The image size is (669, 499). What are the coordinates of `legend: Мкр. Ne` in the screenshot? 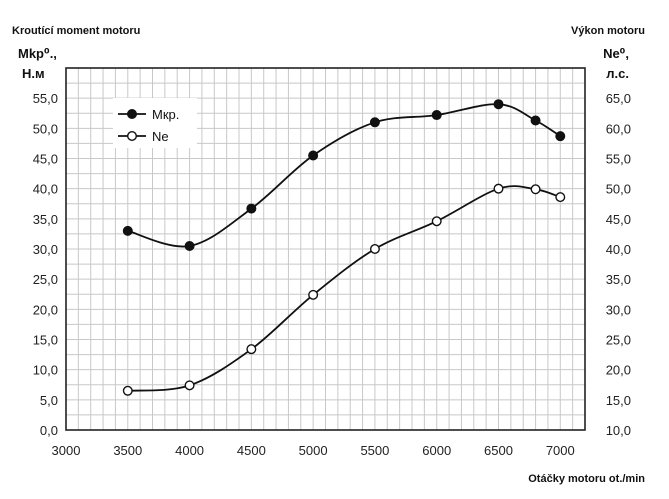 It's located at (155, 123).